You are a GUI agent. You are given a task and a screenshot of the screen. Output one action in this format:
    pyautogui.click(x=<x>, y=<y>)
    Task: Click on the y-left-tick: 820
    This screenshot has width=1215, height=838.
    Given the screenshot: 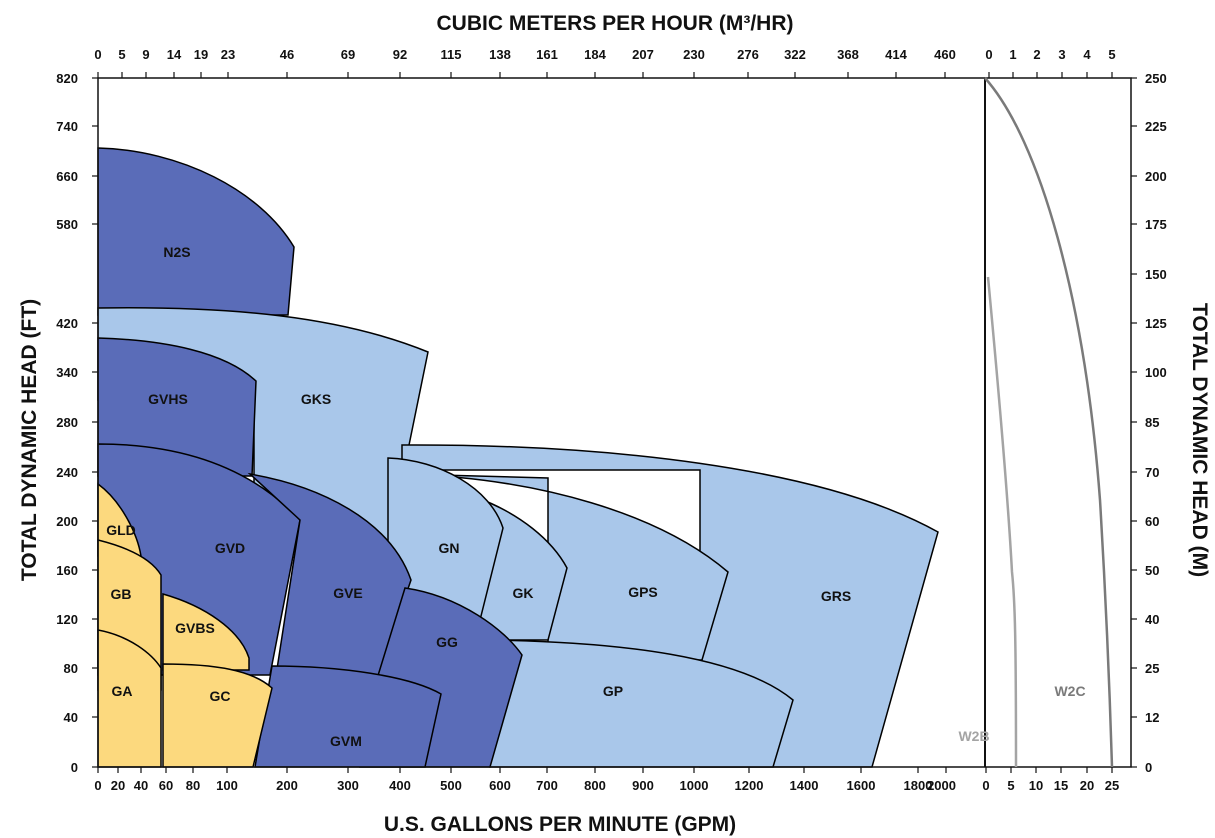 What is the action you would take?
    pyautogui.click(x=67, y=78)
    